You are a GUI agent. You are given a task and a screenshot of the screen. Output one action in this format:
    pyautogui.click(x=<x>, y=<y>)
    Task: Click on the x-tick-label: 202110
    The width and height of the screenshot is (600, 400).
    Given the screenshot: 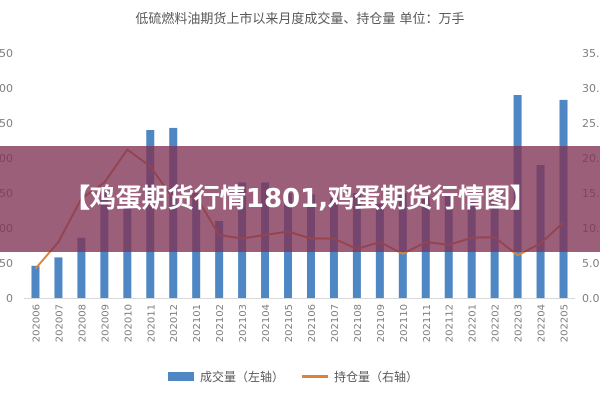 What is the action you would take?
    pyautogui.click(x=404, y=323)
    